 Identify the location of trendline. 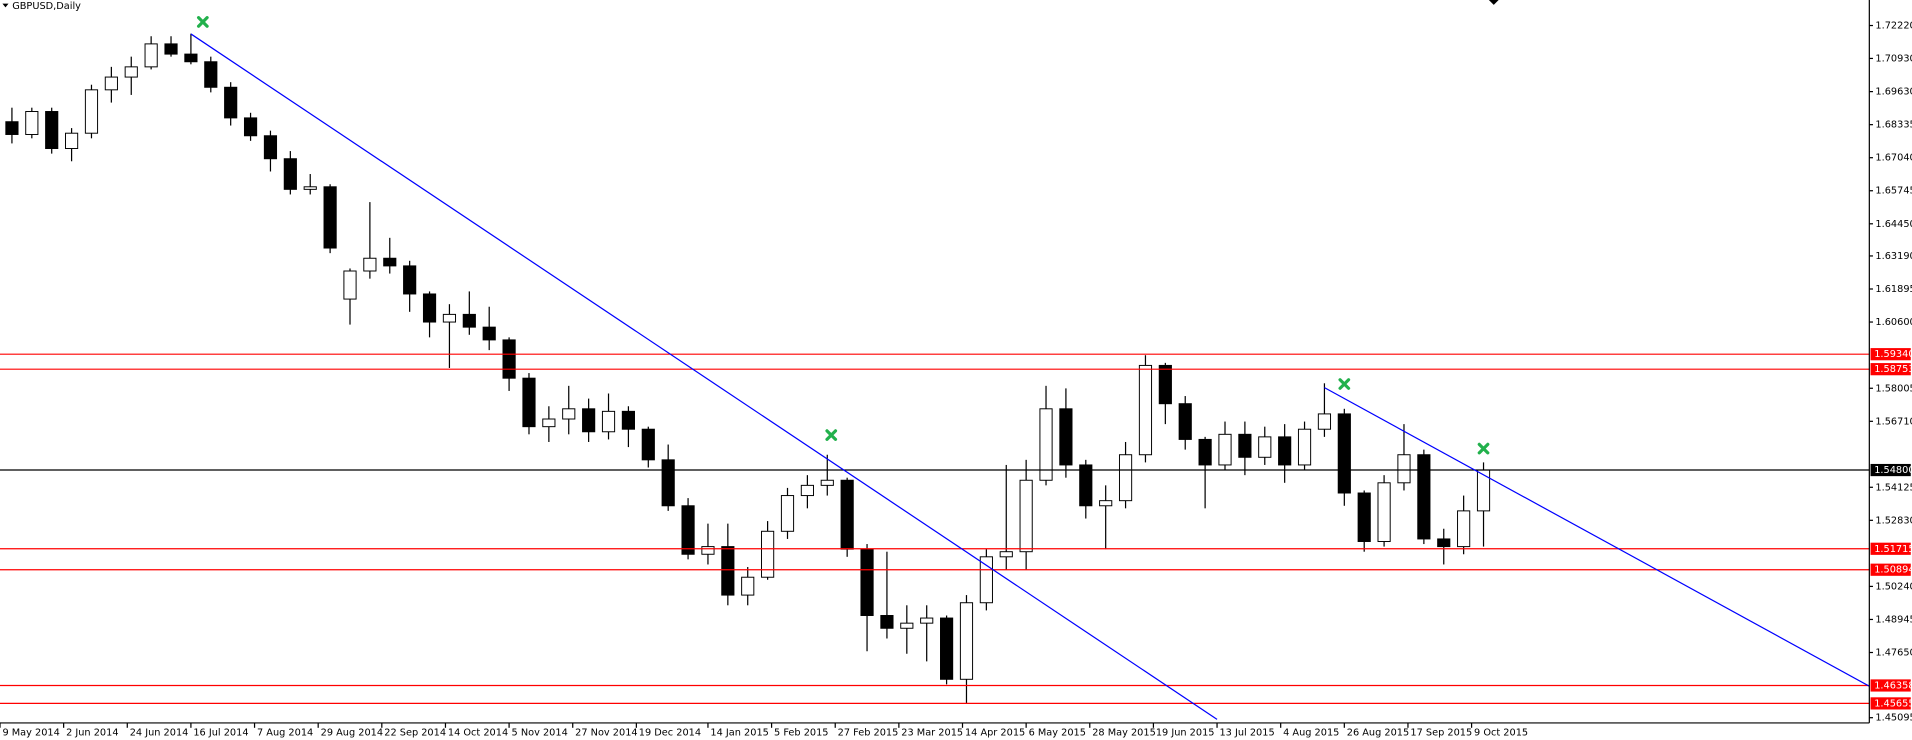
(1597, 537).